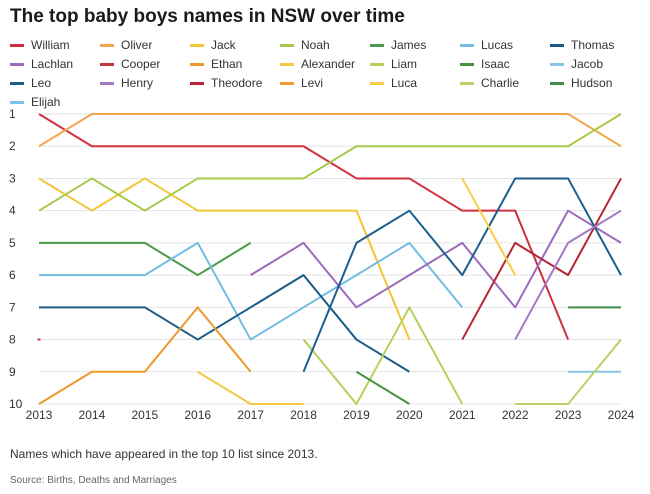 This screenshot has height=494, width=650. What do you see at coordinates (328, 64) in the screenshot?
I see `legend-label: Alexander` at bounding box center [328, 64].